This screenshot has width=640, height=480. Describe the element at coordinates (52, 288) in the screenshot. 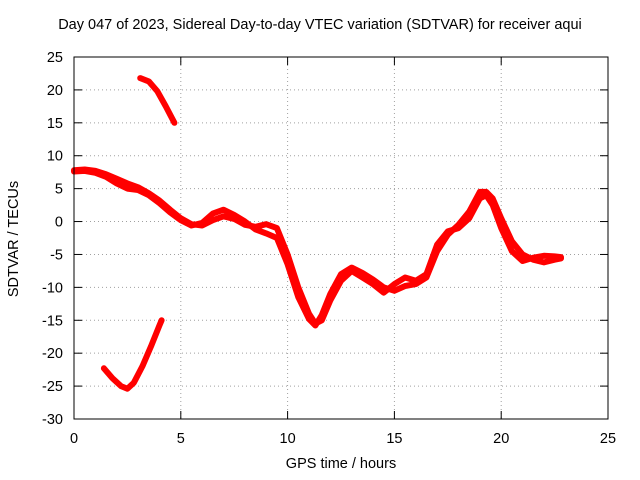

I see `y-tick-label: -10` at that location.